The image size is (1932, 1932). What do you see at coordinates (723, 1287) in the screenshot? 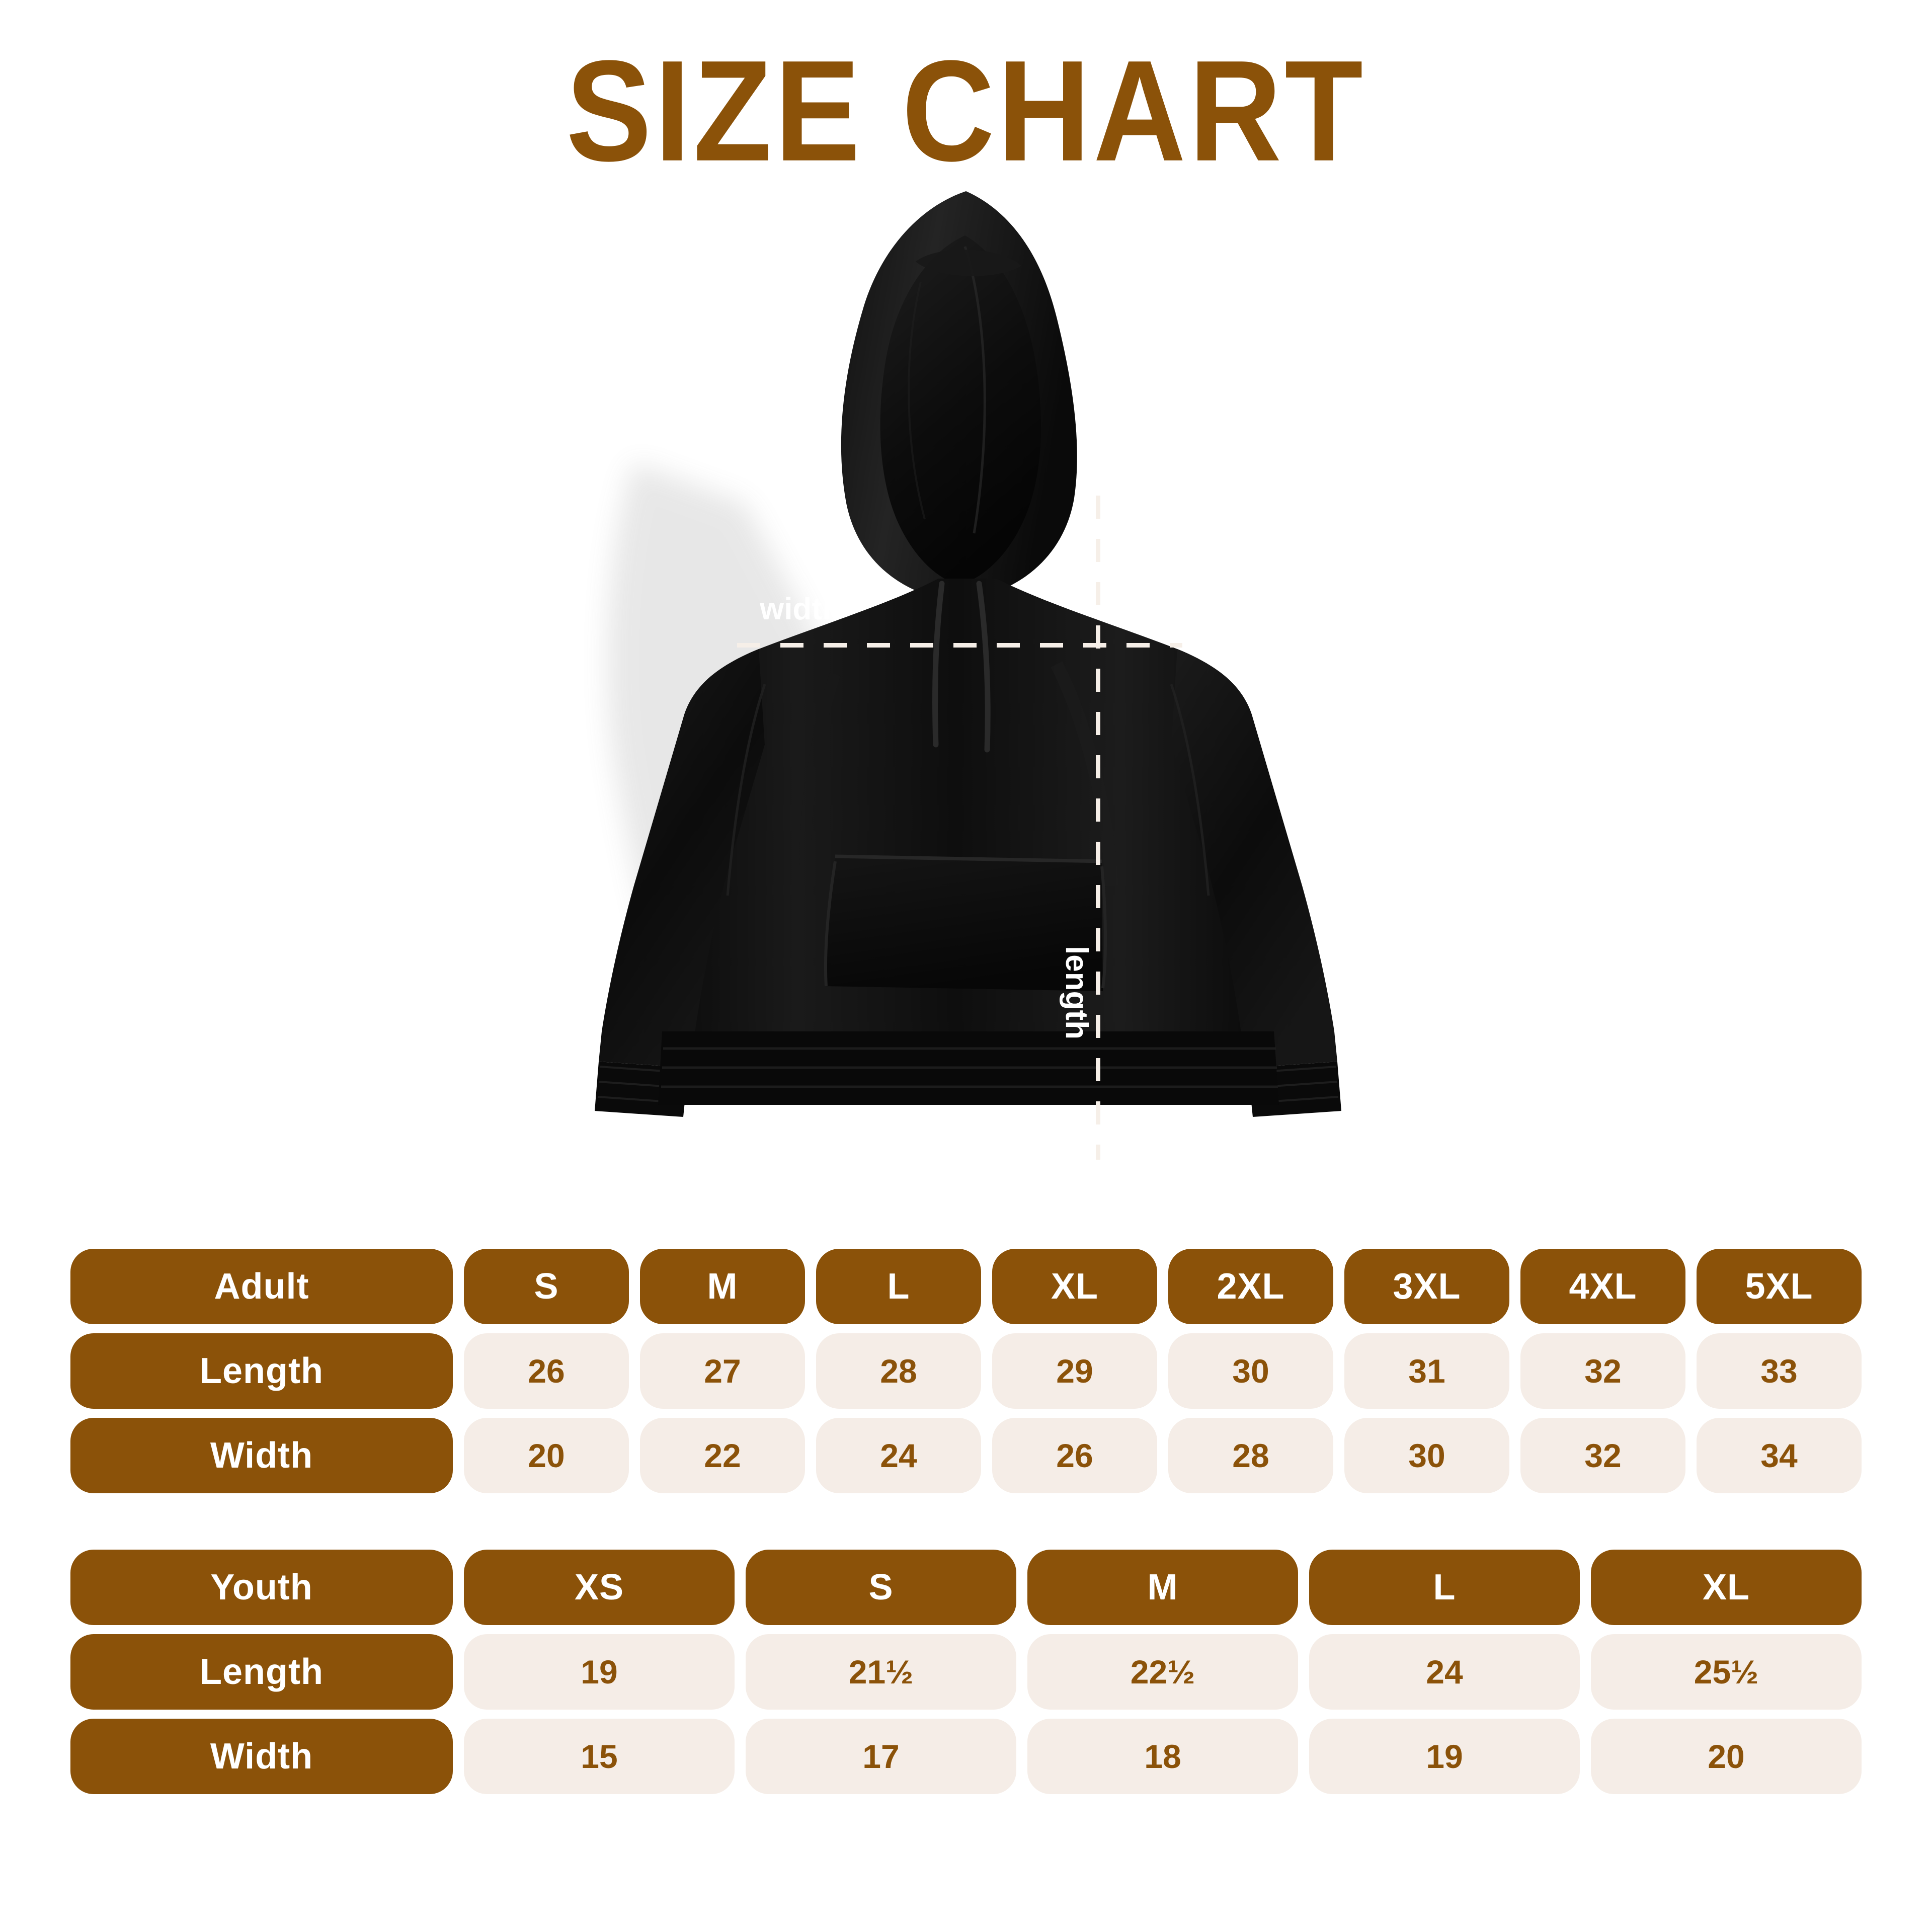
I see `adult-size-m: M` at bounding box center [723, 1287].